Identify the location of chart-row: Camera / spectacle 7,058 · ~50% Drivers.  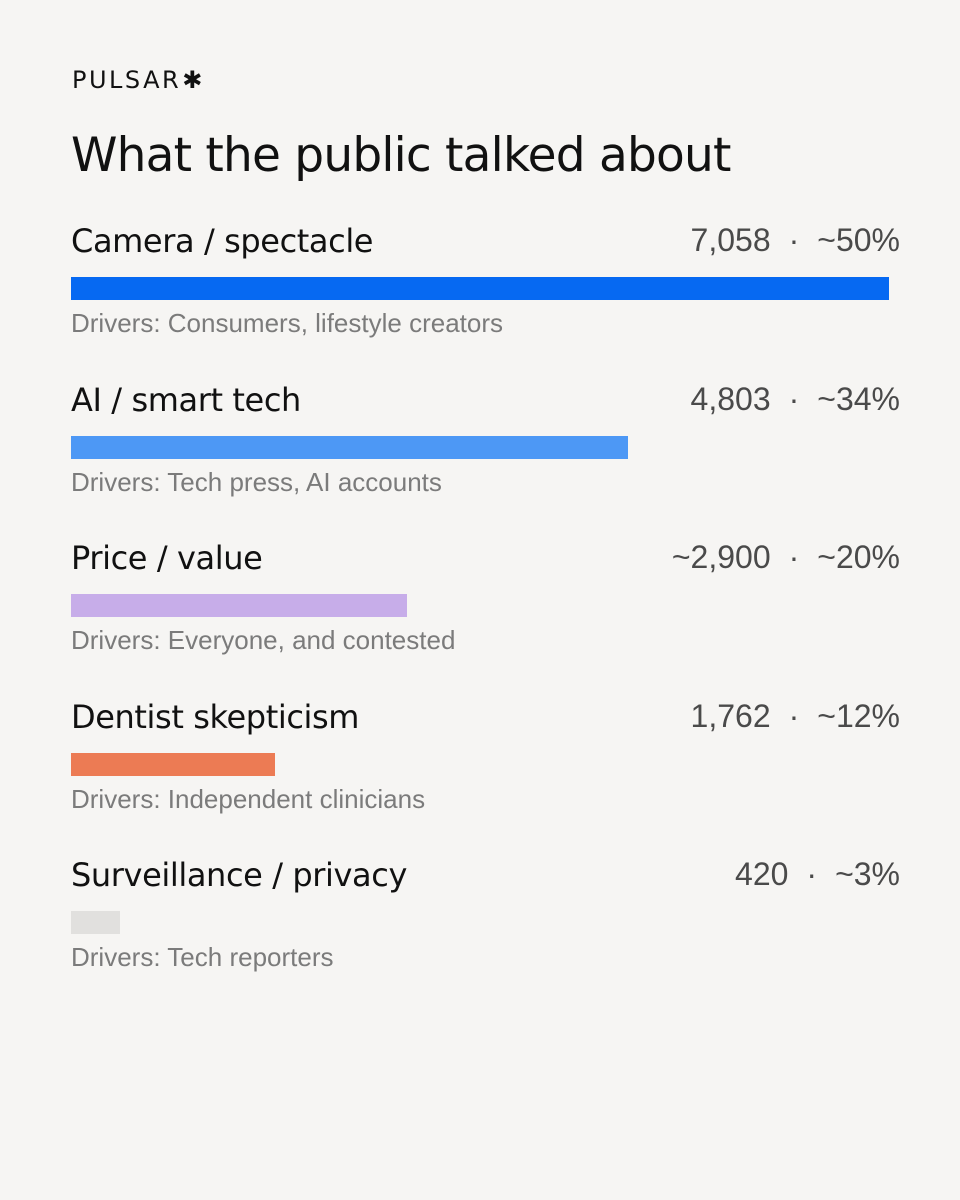
(480, 297).